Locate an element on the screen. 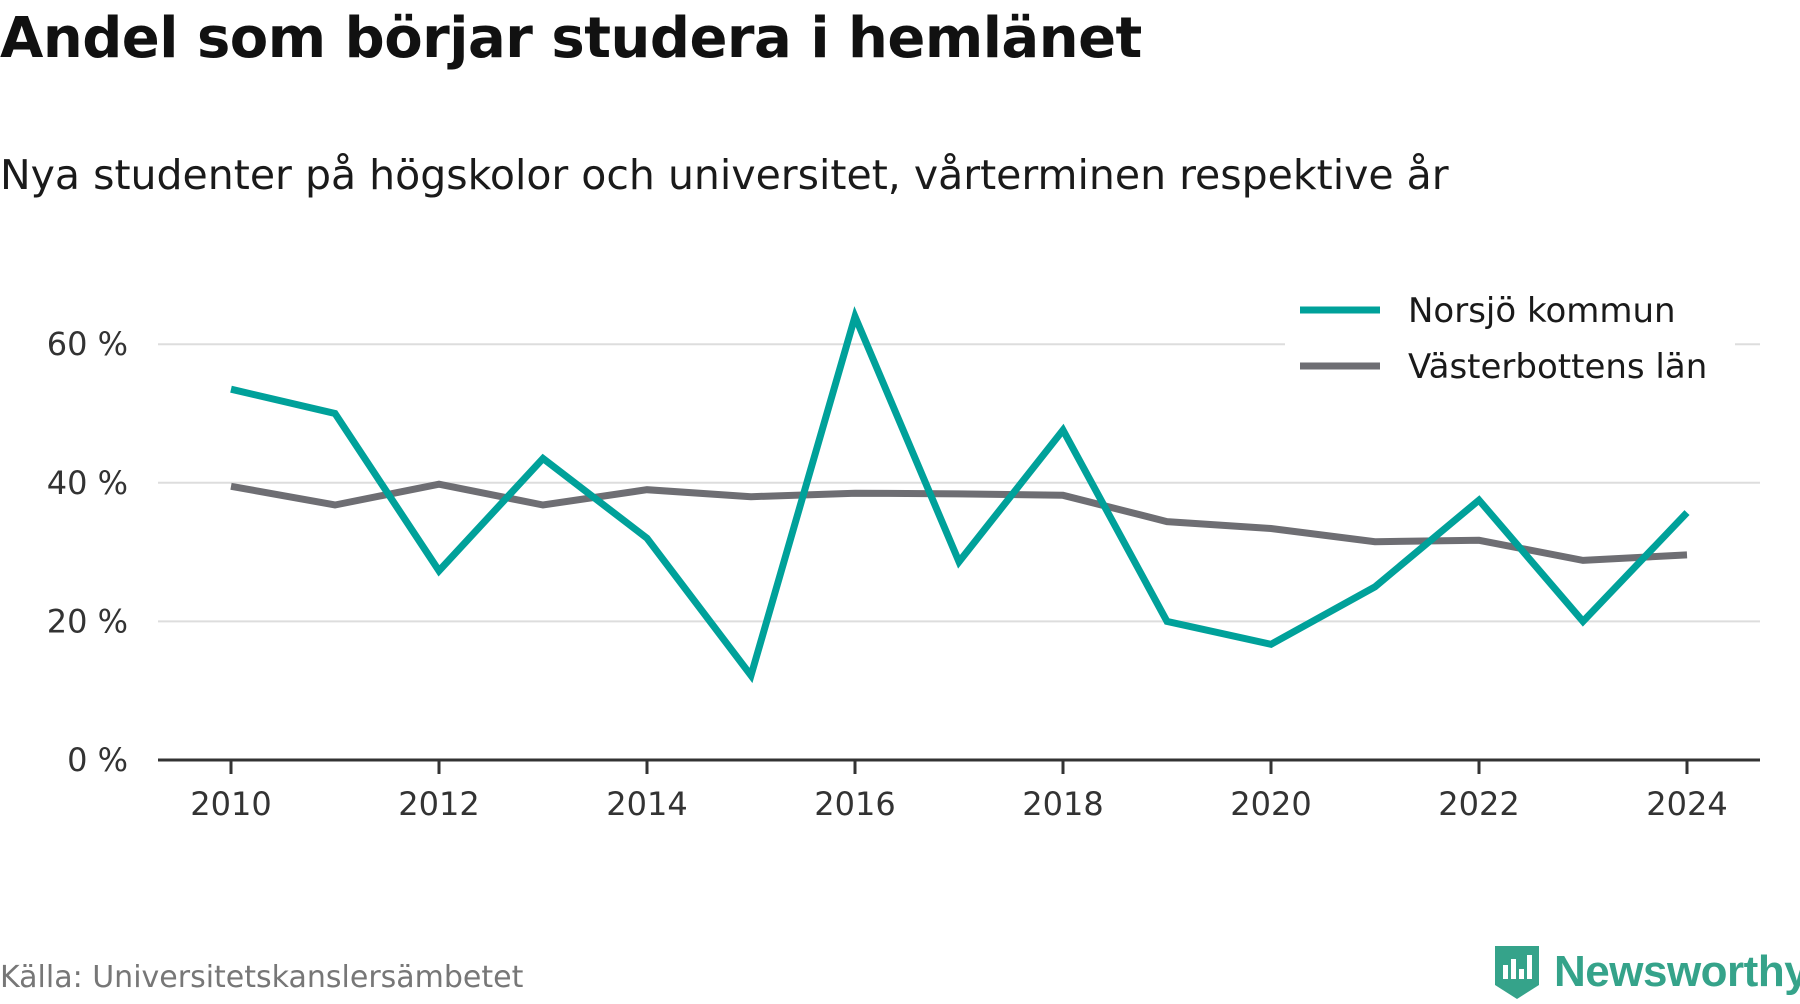 The height and width of the screenshot is (1004, 1800). y-axis-ticks: 0 % 20 % 40 % 60 % is located at coordinates (87, 552).